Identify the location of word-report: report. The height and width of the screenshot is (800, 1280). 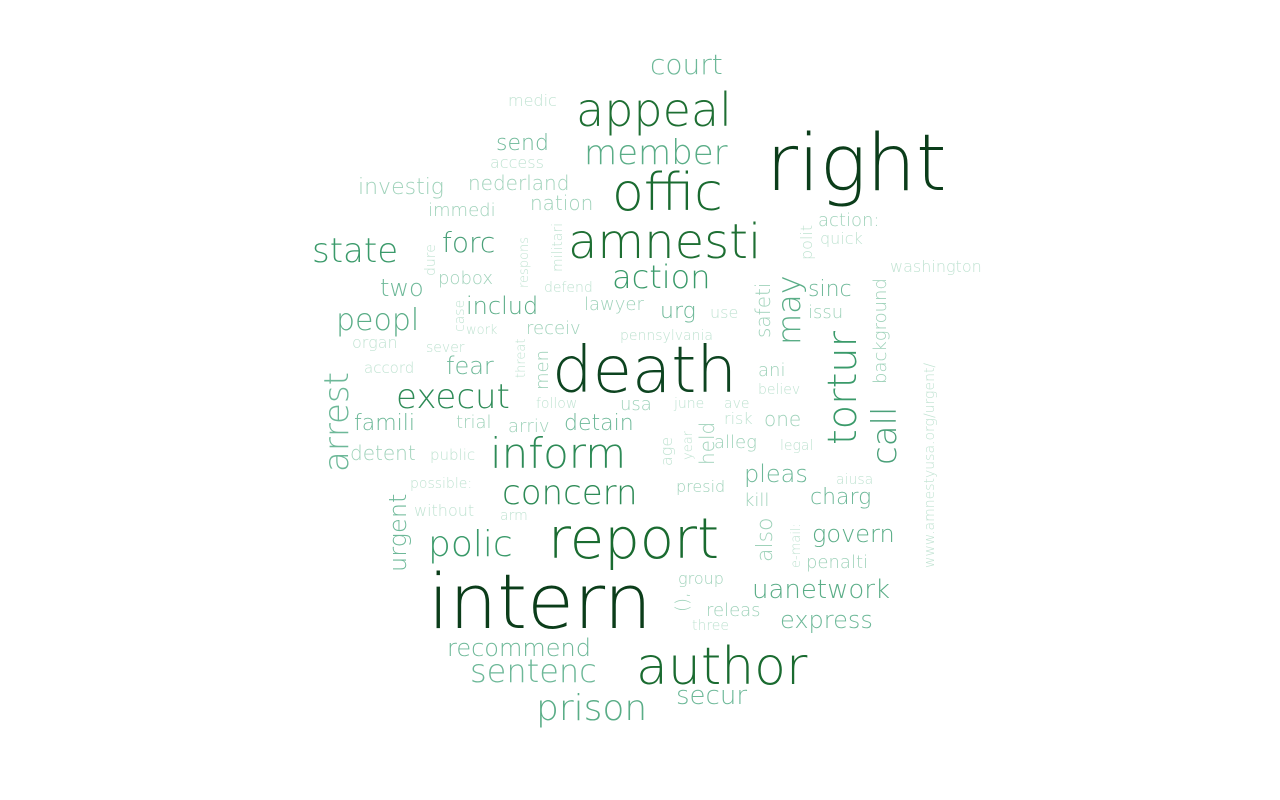
(633, 539).